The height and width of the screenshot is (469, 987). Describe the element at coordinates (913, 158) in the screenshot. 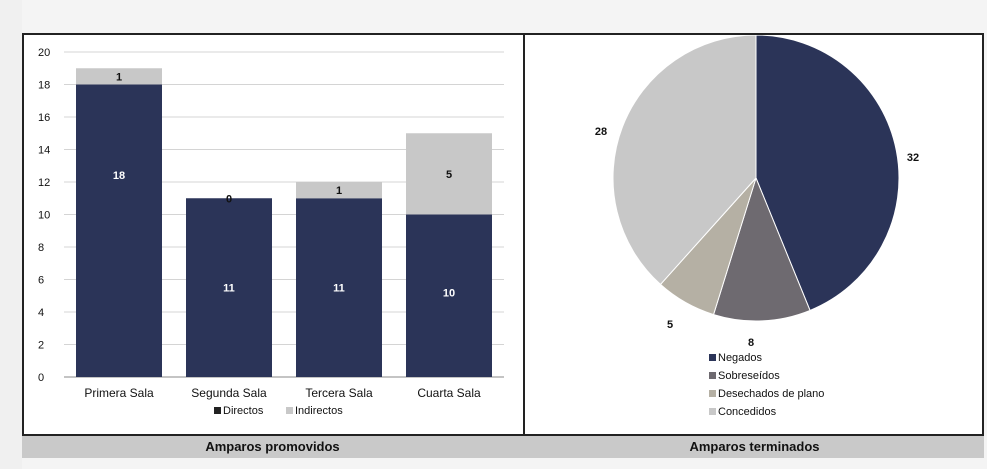

I see `pie-data-label-negados: 32` at that location.